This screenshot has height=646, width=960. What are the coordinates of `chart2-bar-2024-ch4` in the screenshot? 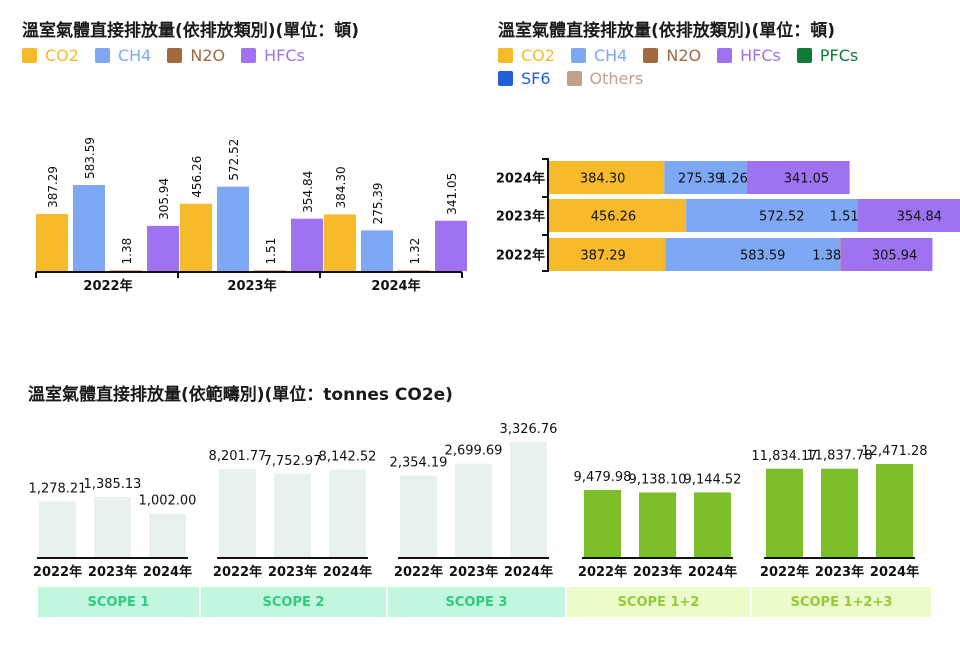 It's located at (705, 177).